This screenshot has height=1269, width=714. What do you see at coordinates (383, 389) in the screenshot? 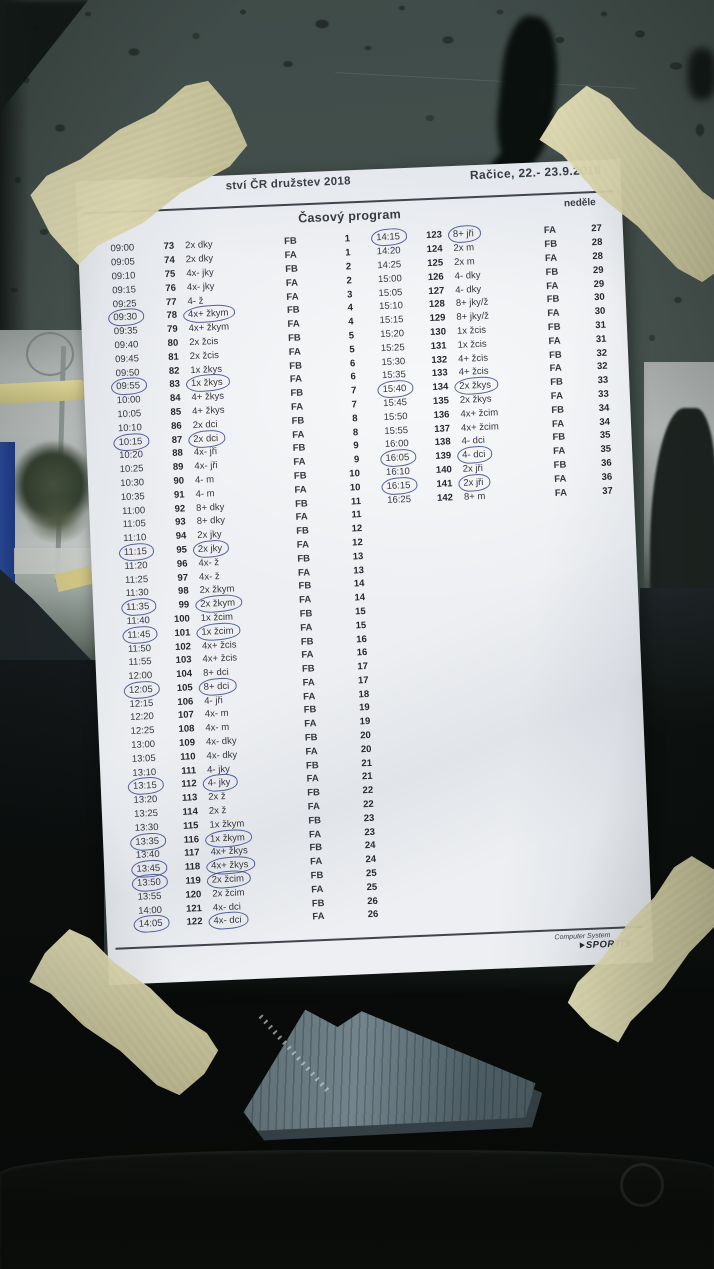
I see `race-time-cell: 15:40` at bounding box center [383, 389].